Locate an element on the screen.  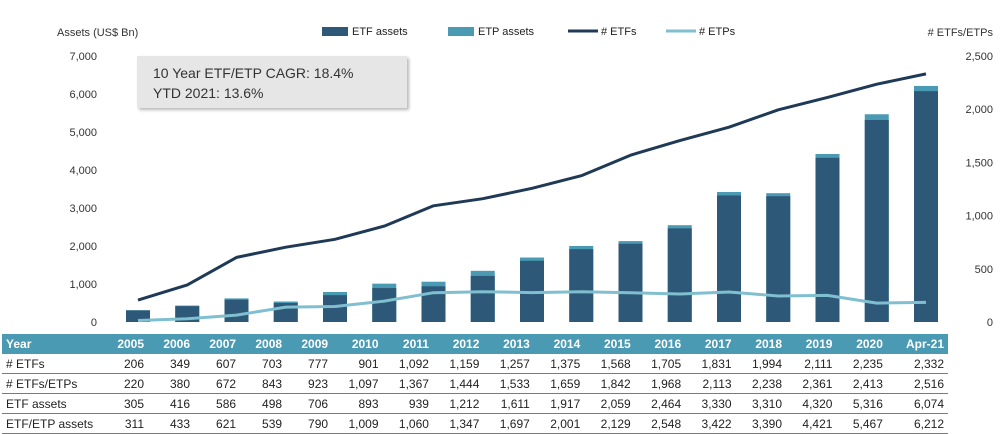
right-axis-ticks: 0 500 1,000 1,500 2,000 2,500 is located at coordinates (979, 190).